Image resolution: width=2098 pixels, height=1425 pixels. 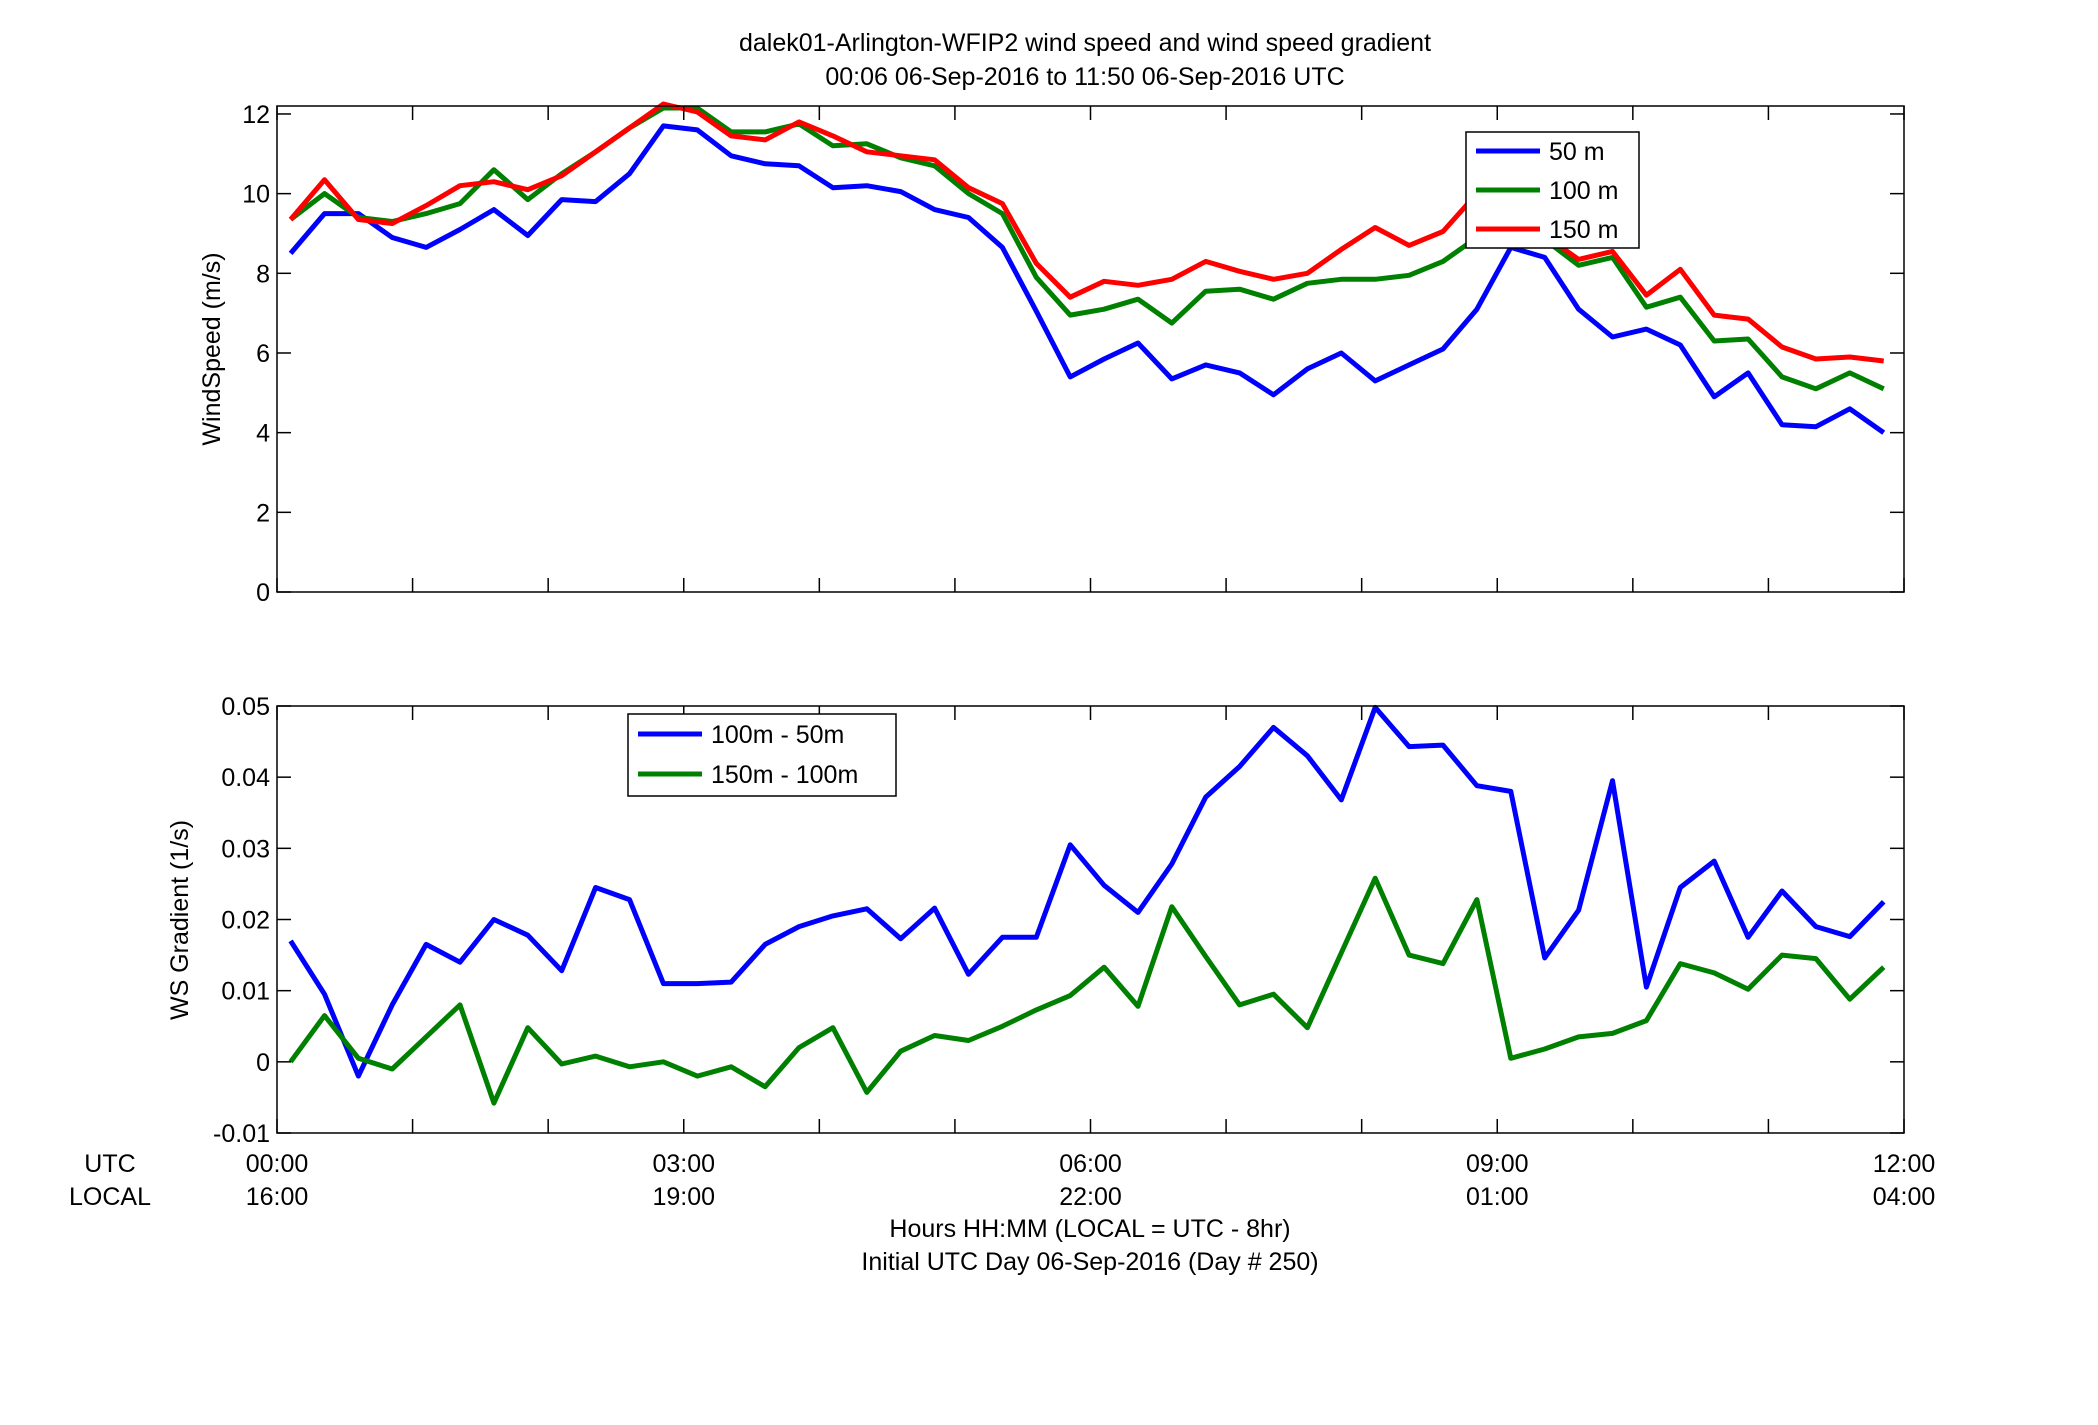 I want to click on top-legend: 50 m 100 m 150 m, so click(x=1552, y=190).